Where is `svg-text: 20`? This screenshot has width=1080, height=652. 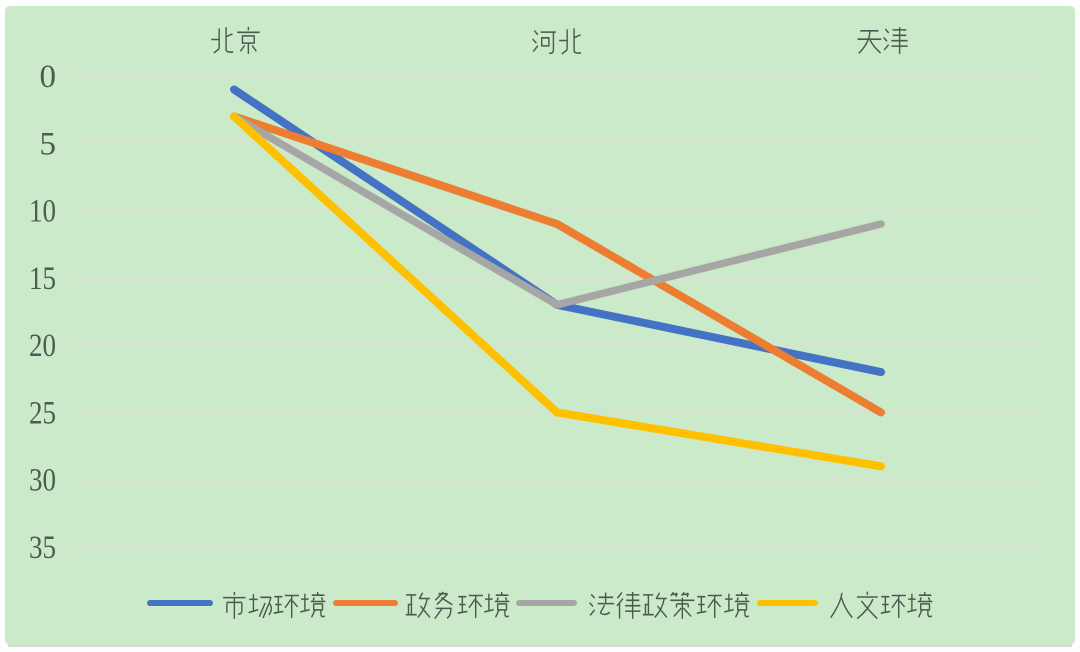
svg-text: 20 is located at coordinates (42, 346).